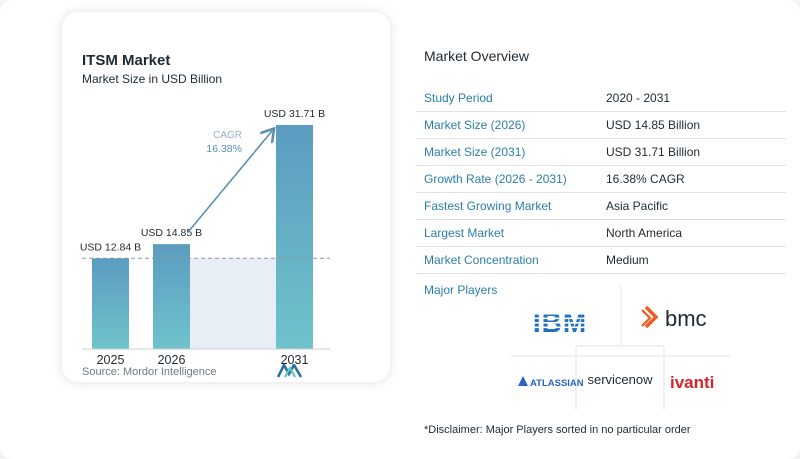 The image size is (800, 459). I want to click on atlassian-icon, so click(523, 381).